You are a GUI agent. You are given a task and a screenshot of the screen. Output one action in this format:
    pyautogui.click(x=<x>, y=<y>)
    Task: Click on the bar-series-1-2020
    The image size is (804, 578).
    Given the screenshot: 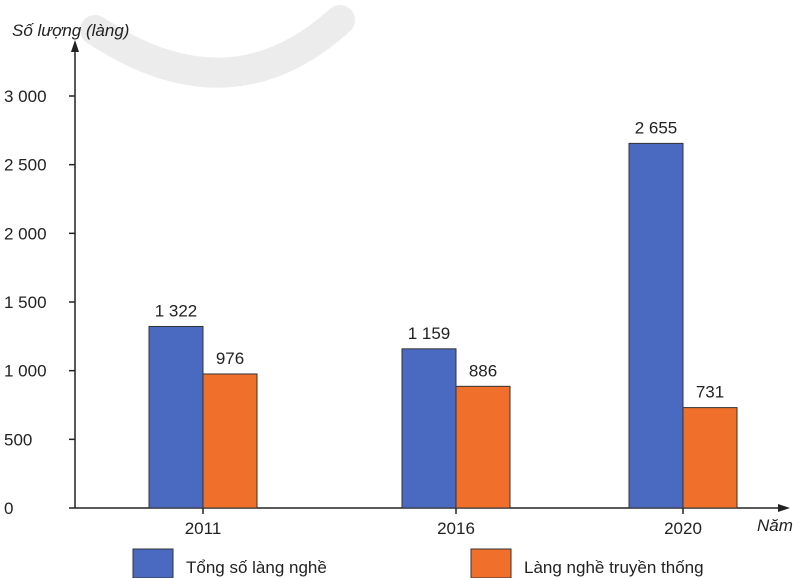 What is the action you would take?
    pyautogui.click(x=656, y=325)
    